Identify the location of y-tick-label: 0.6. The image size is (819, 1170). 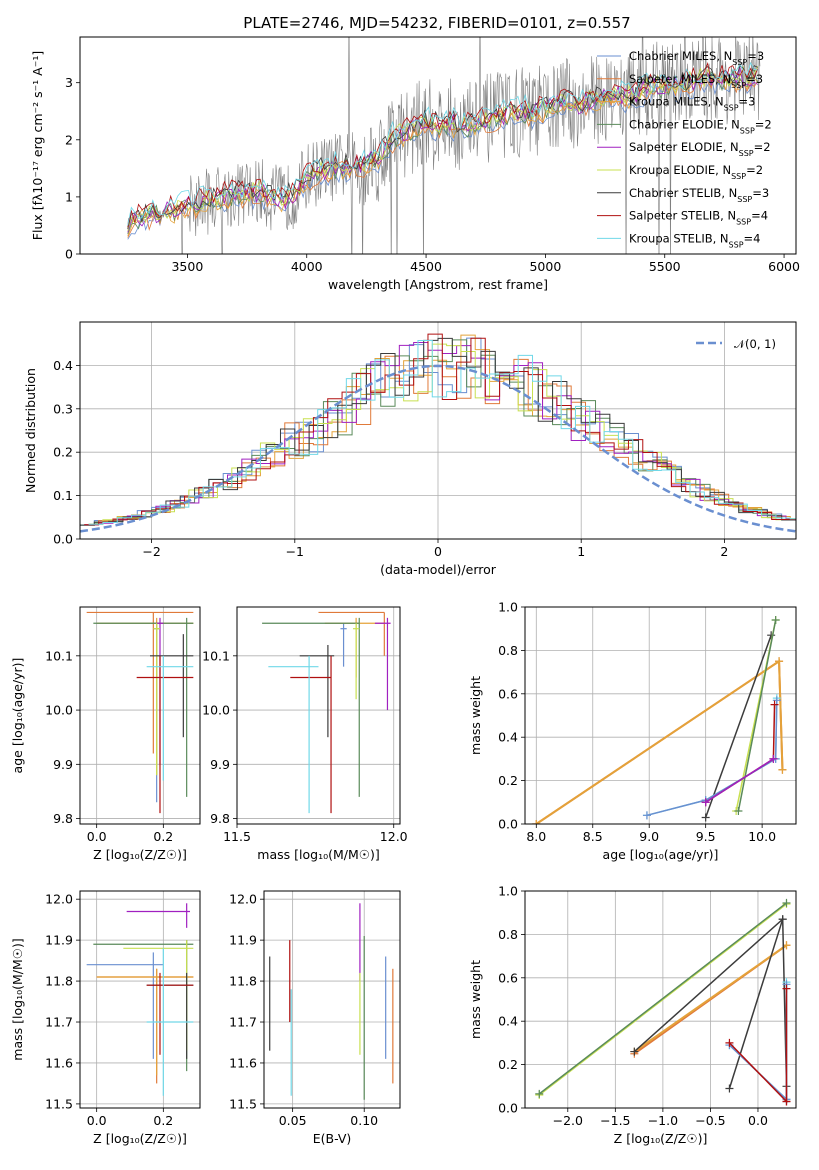
(508, 693).